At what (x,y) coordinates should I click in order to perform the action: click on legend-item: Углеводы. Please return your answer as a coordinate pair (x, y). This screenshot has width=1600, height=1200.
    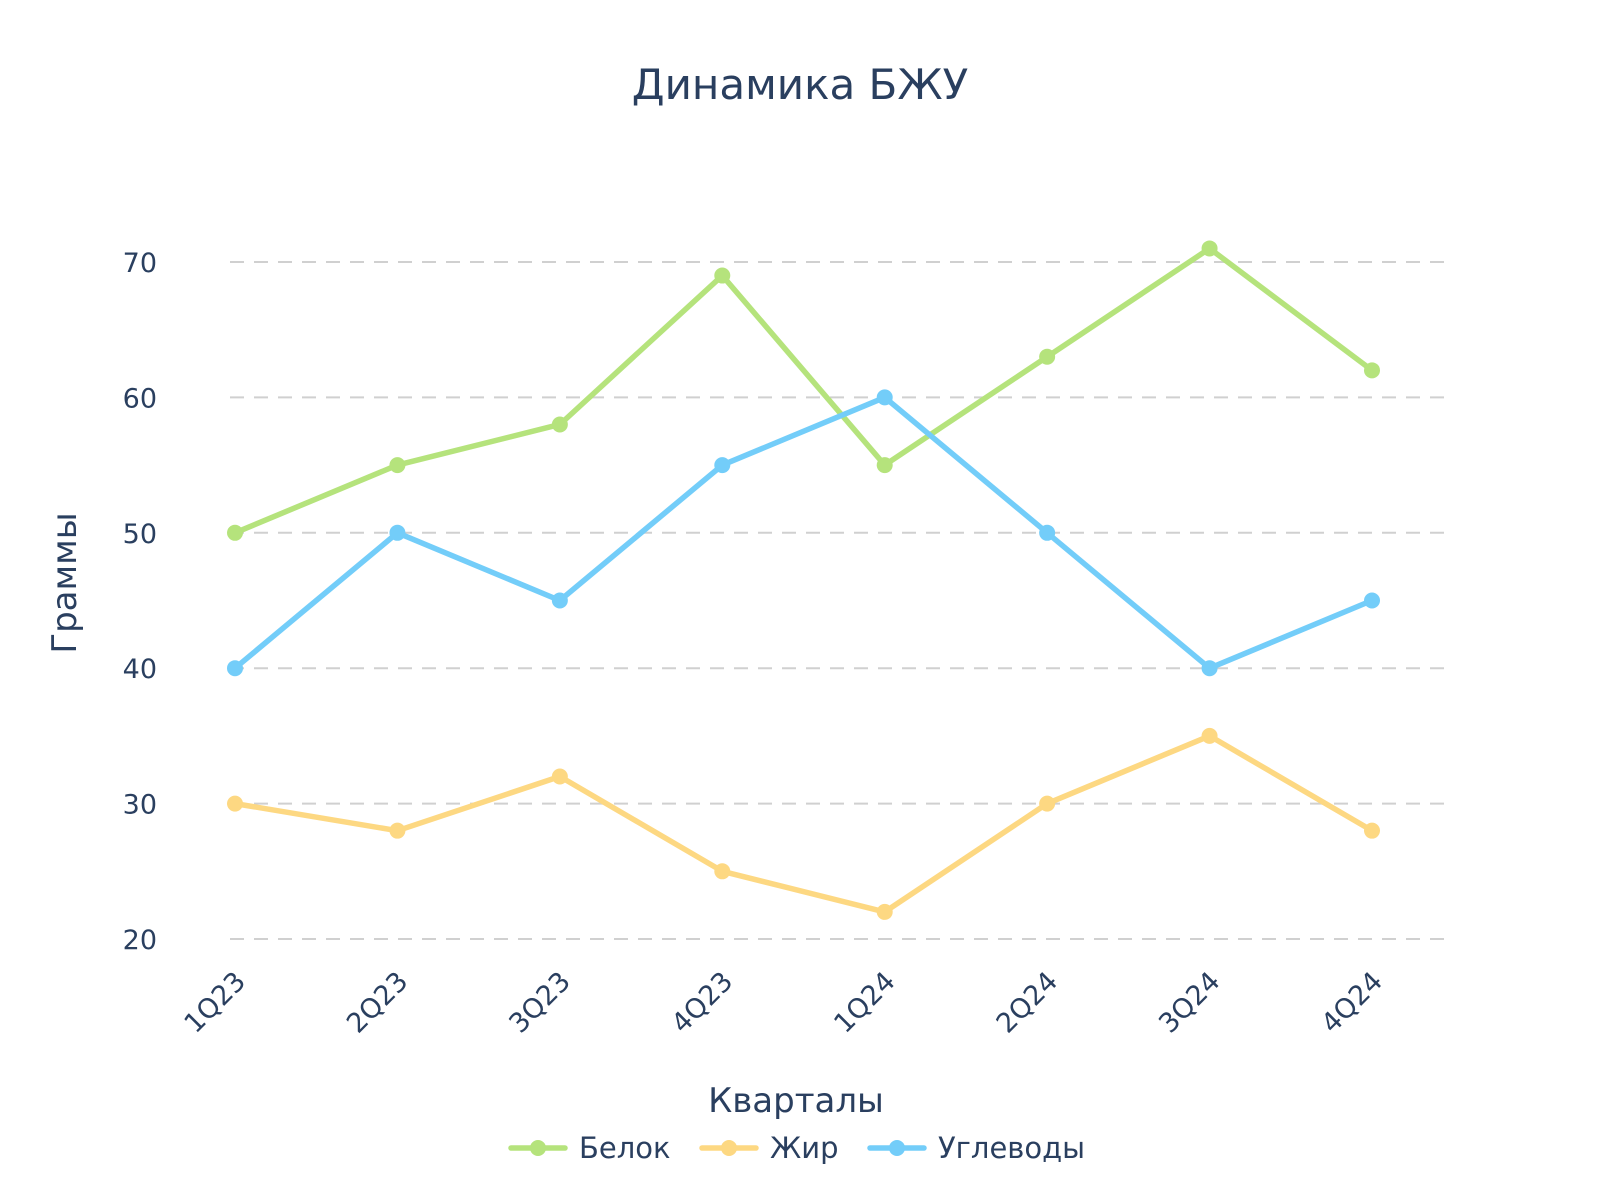
    Looking at the image, I should click on (976, 1148).